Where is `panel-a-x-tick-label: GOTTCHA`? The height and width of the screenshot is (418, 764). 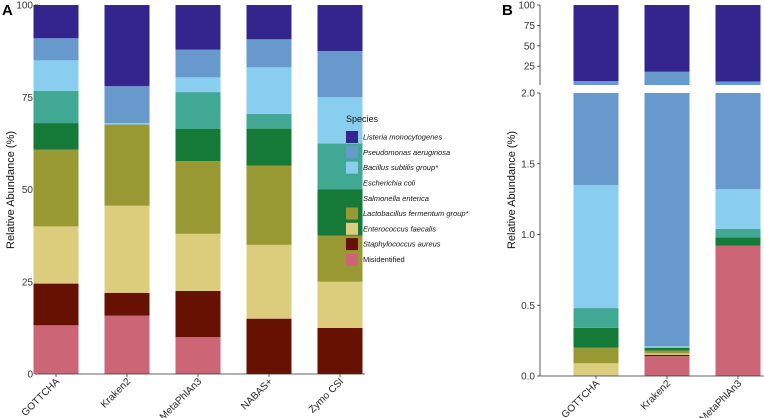
panel-a-x-tick-label: GOTTCHA is located at coordinates (41, 397).